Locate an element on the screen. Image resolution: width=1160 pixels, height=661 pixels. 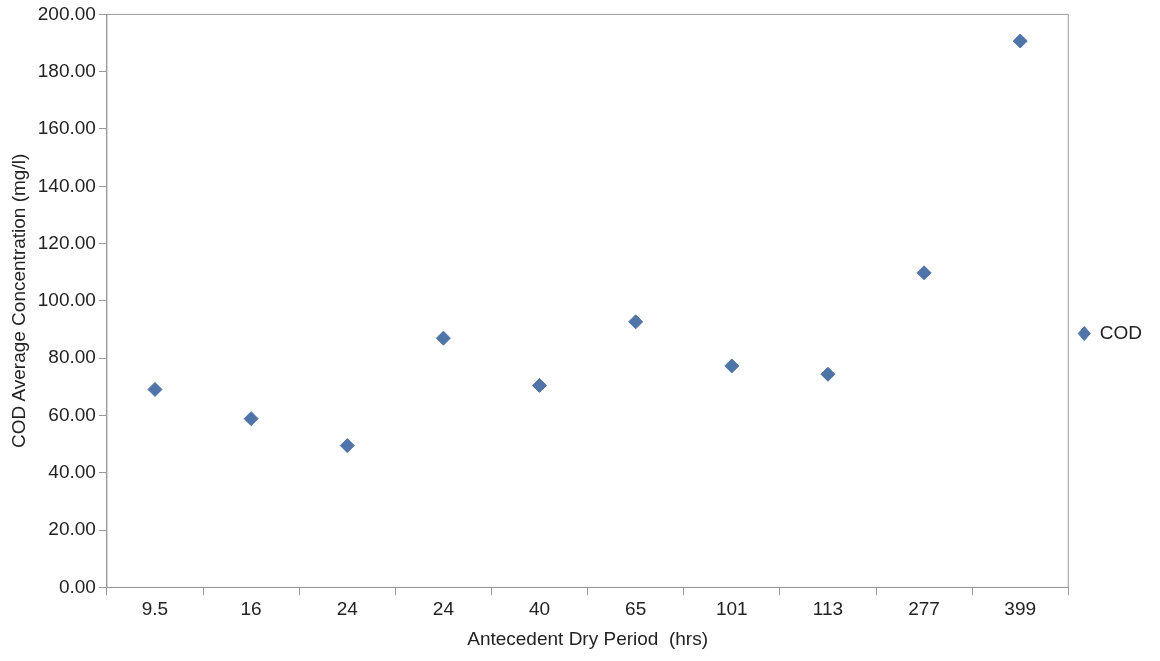
x-tick-label: 65 is located at coordinates (636, 609).